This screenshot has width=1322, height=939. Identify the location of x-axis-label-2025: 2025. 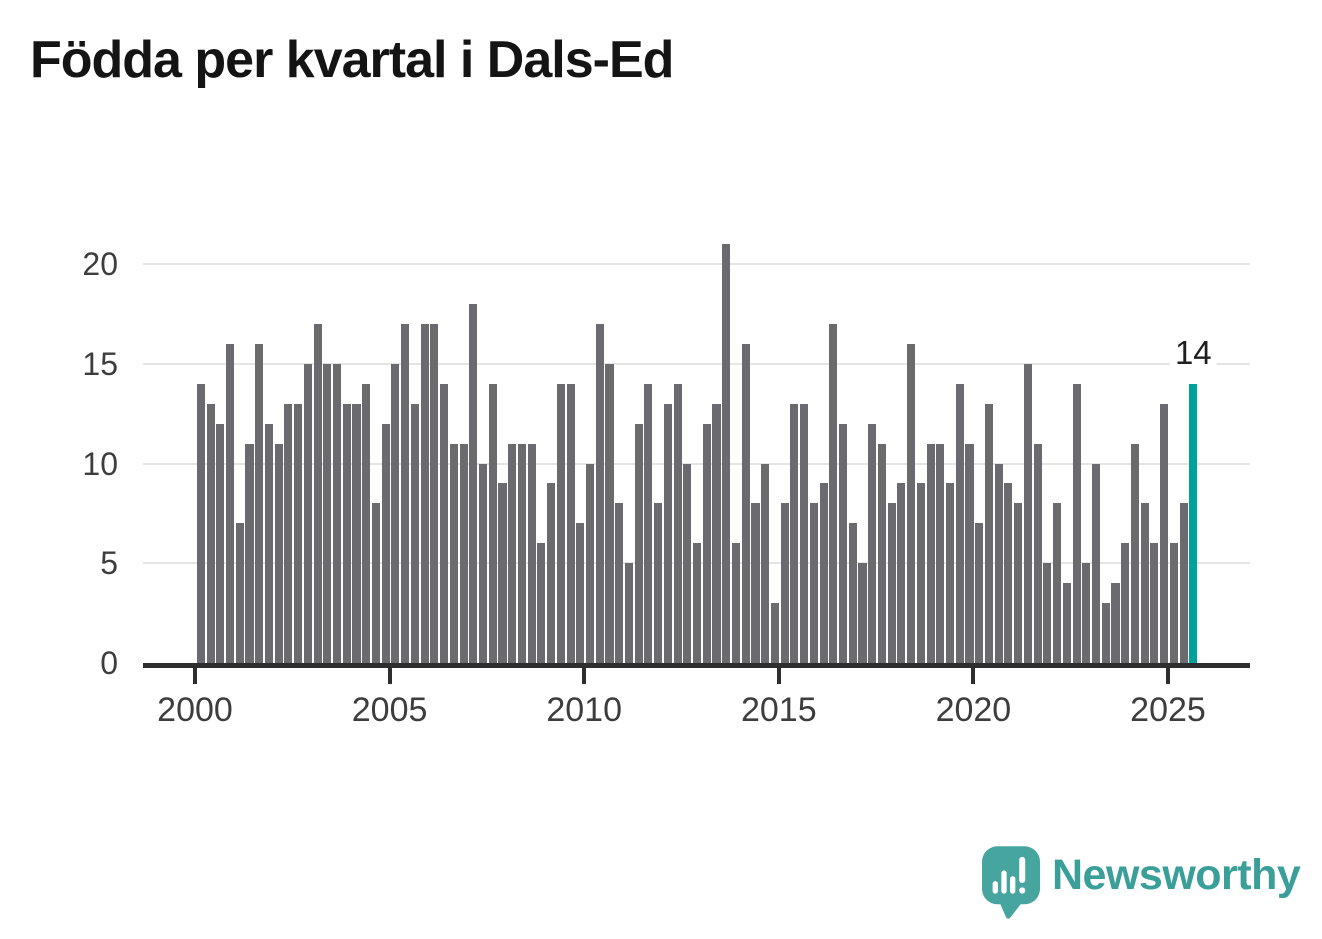
(1168, 710).